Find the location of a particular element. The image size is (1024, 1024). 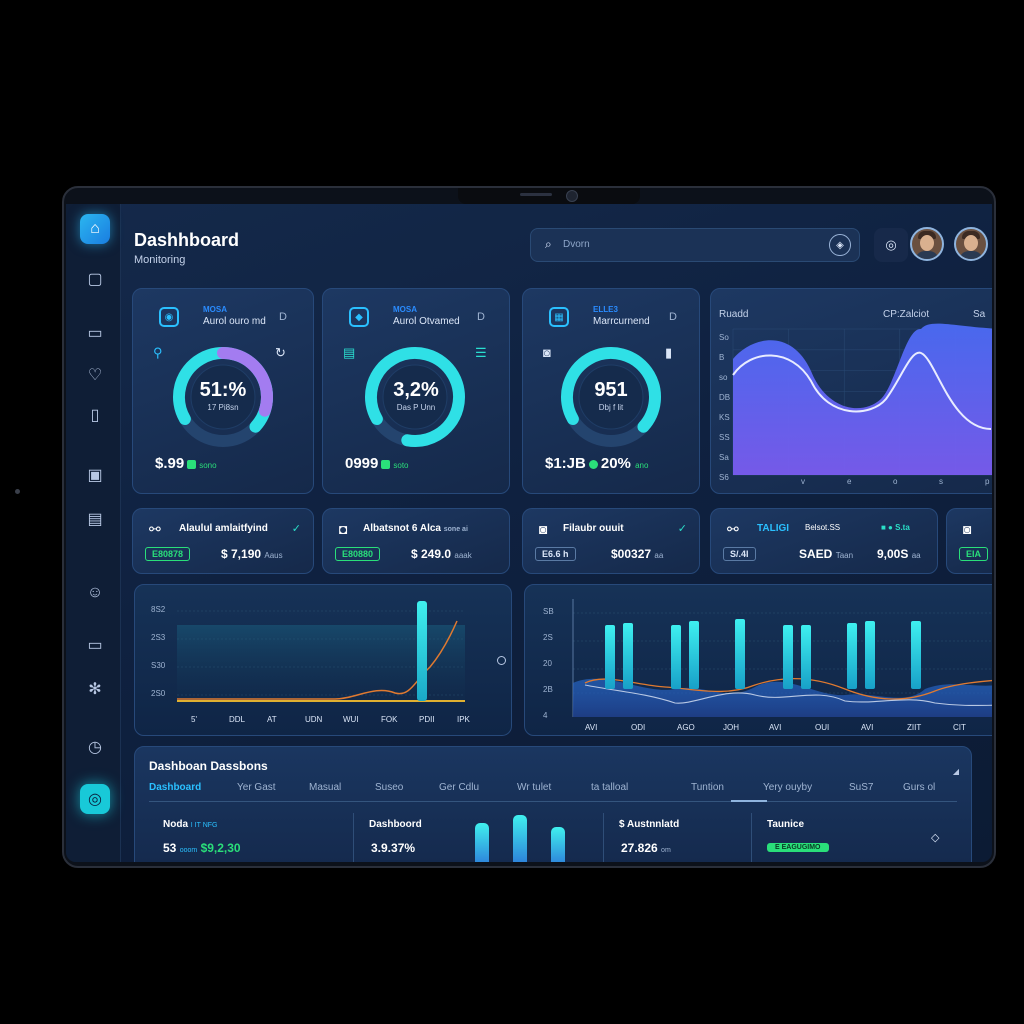

right-x-tick: AGO is located at coordinates (686, 727).